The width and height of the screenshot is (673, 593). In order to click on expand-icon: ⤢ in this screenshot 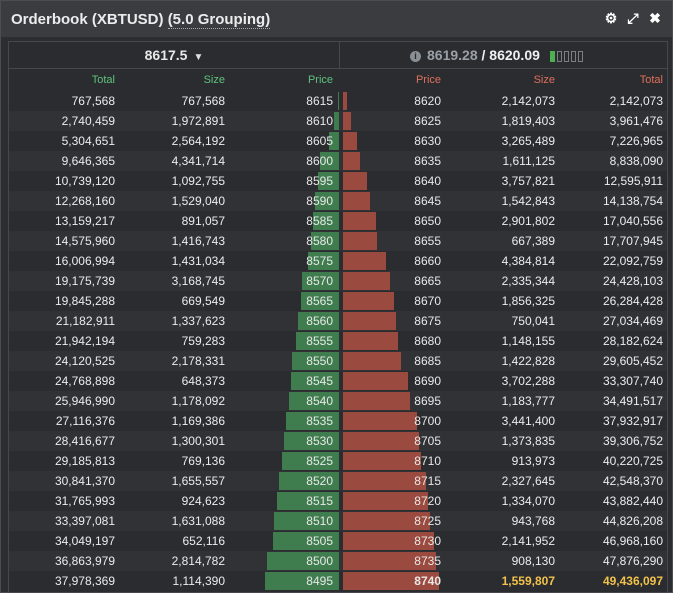, I will do `click(633, 18)`.